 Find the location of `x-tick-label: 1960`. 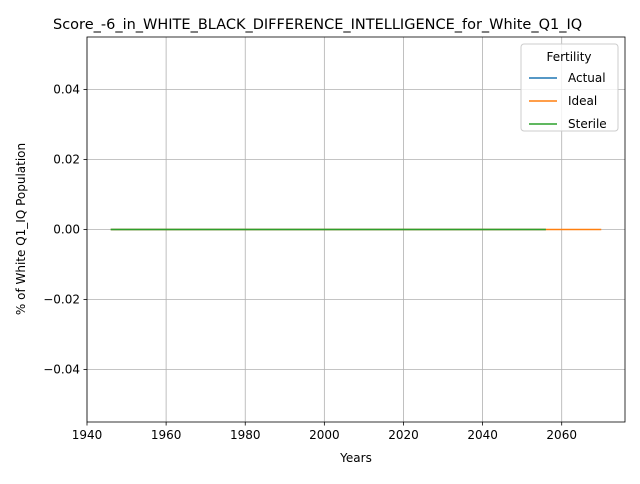

x-tick-label: 1960 is located at coordinates (166, 435).